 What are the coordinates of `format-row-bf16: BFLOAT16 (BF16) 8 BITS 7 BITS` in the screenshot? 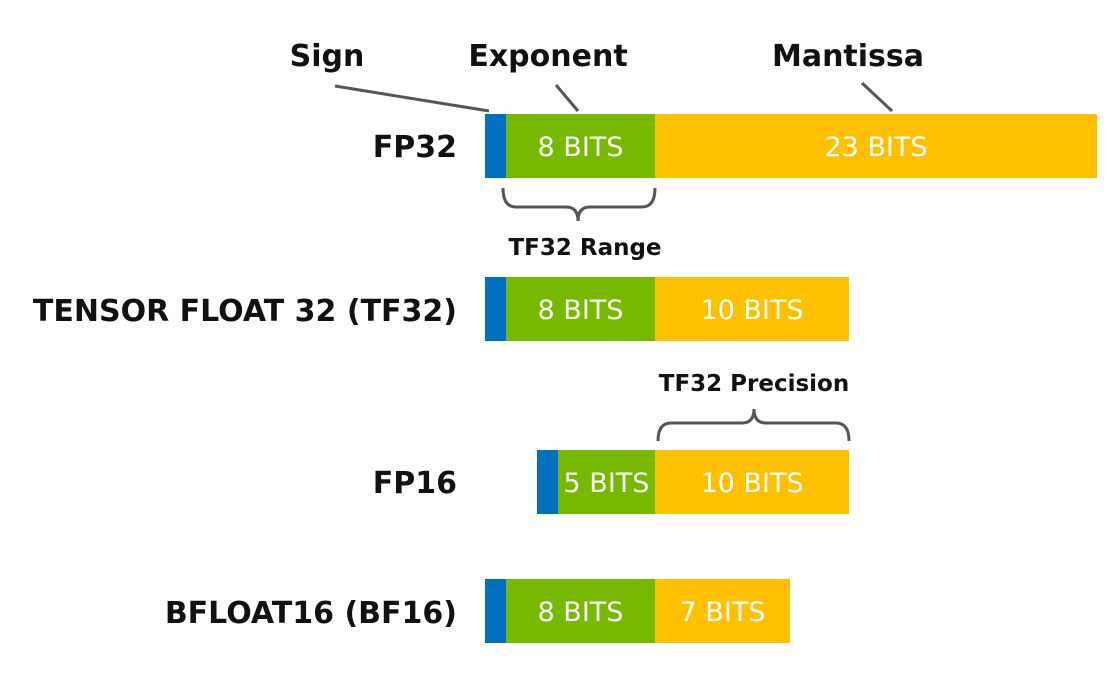 It's located at (477, 611).